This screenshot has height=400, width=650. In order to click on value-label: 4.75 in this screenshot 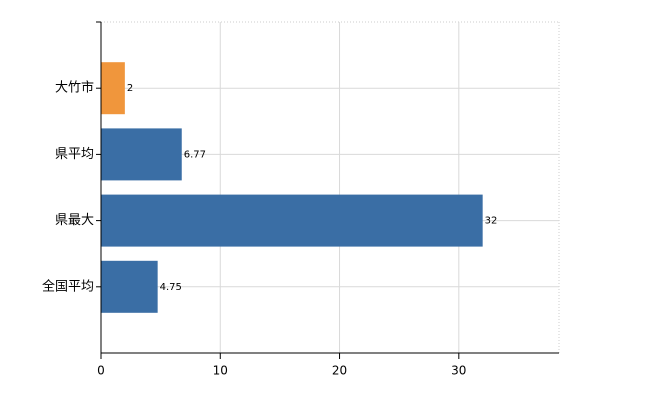, I will do `click(171, 287)`.